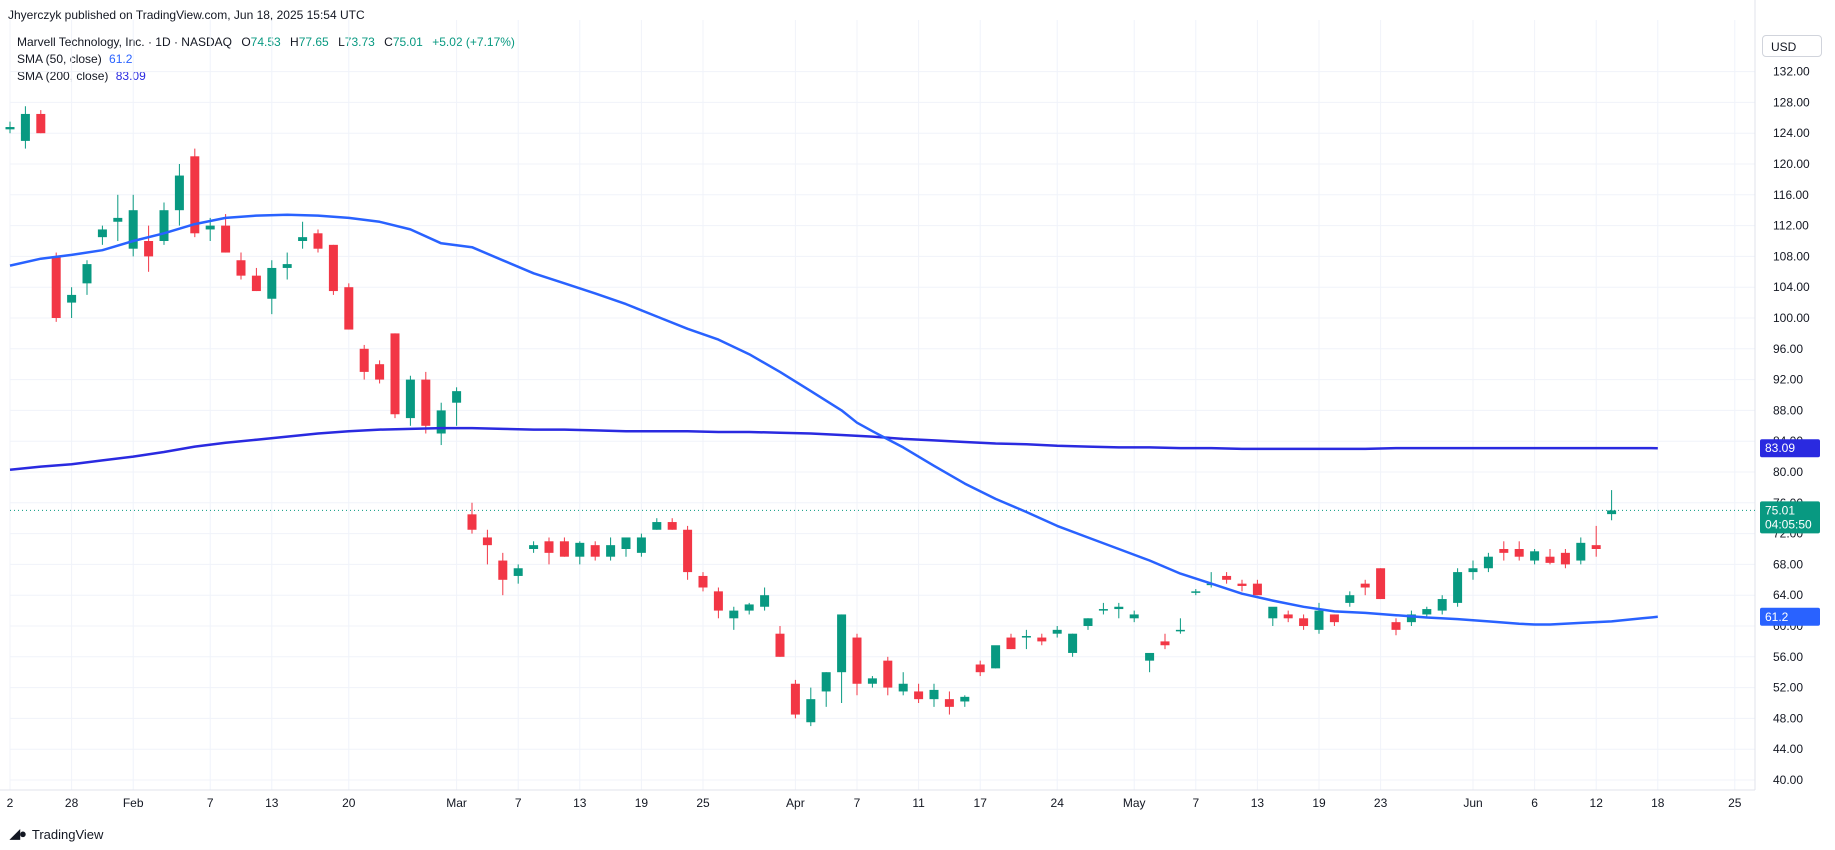  I want to click on symbol-title: Marvell Technology, Inc. · 1D · NASDAQ, so click(124, 42).